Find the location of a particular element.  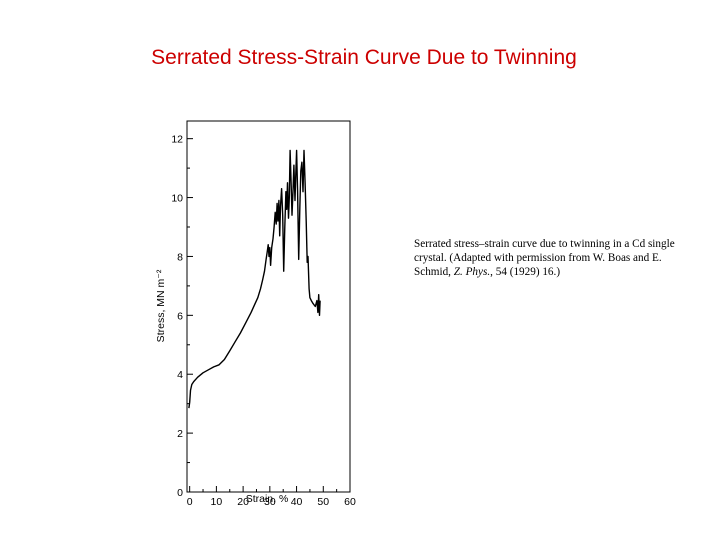

y-tick-label: 12 is located at coordinates (177, 140).